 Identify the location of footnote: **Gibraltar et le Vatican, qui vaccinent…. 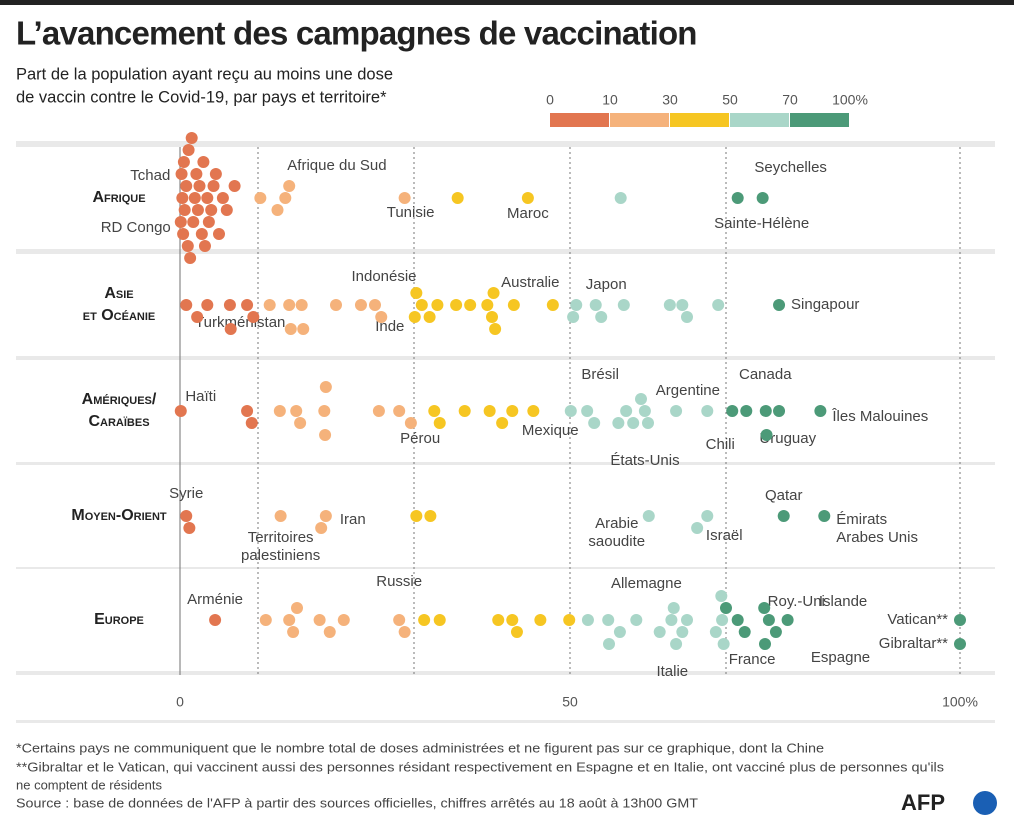
(480, 766).